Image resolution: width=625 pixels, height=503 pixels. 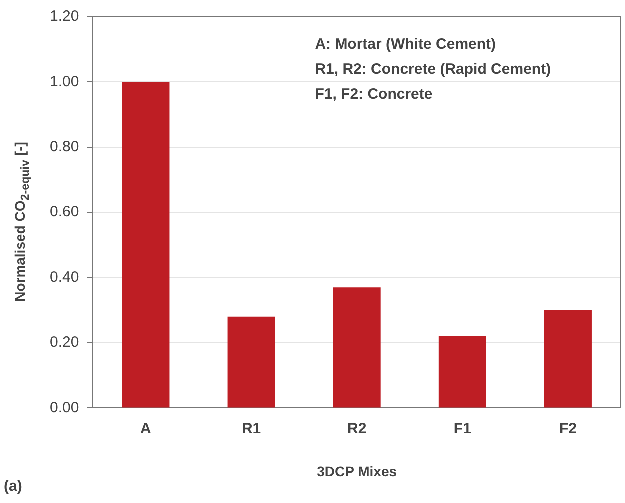 I want to click on x-tick-label: F1, so click(x=463, y=429).